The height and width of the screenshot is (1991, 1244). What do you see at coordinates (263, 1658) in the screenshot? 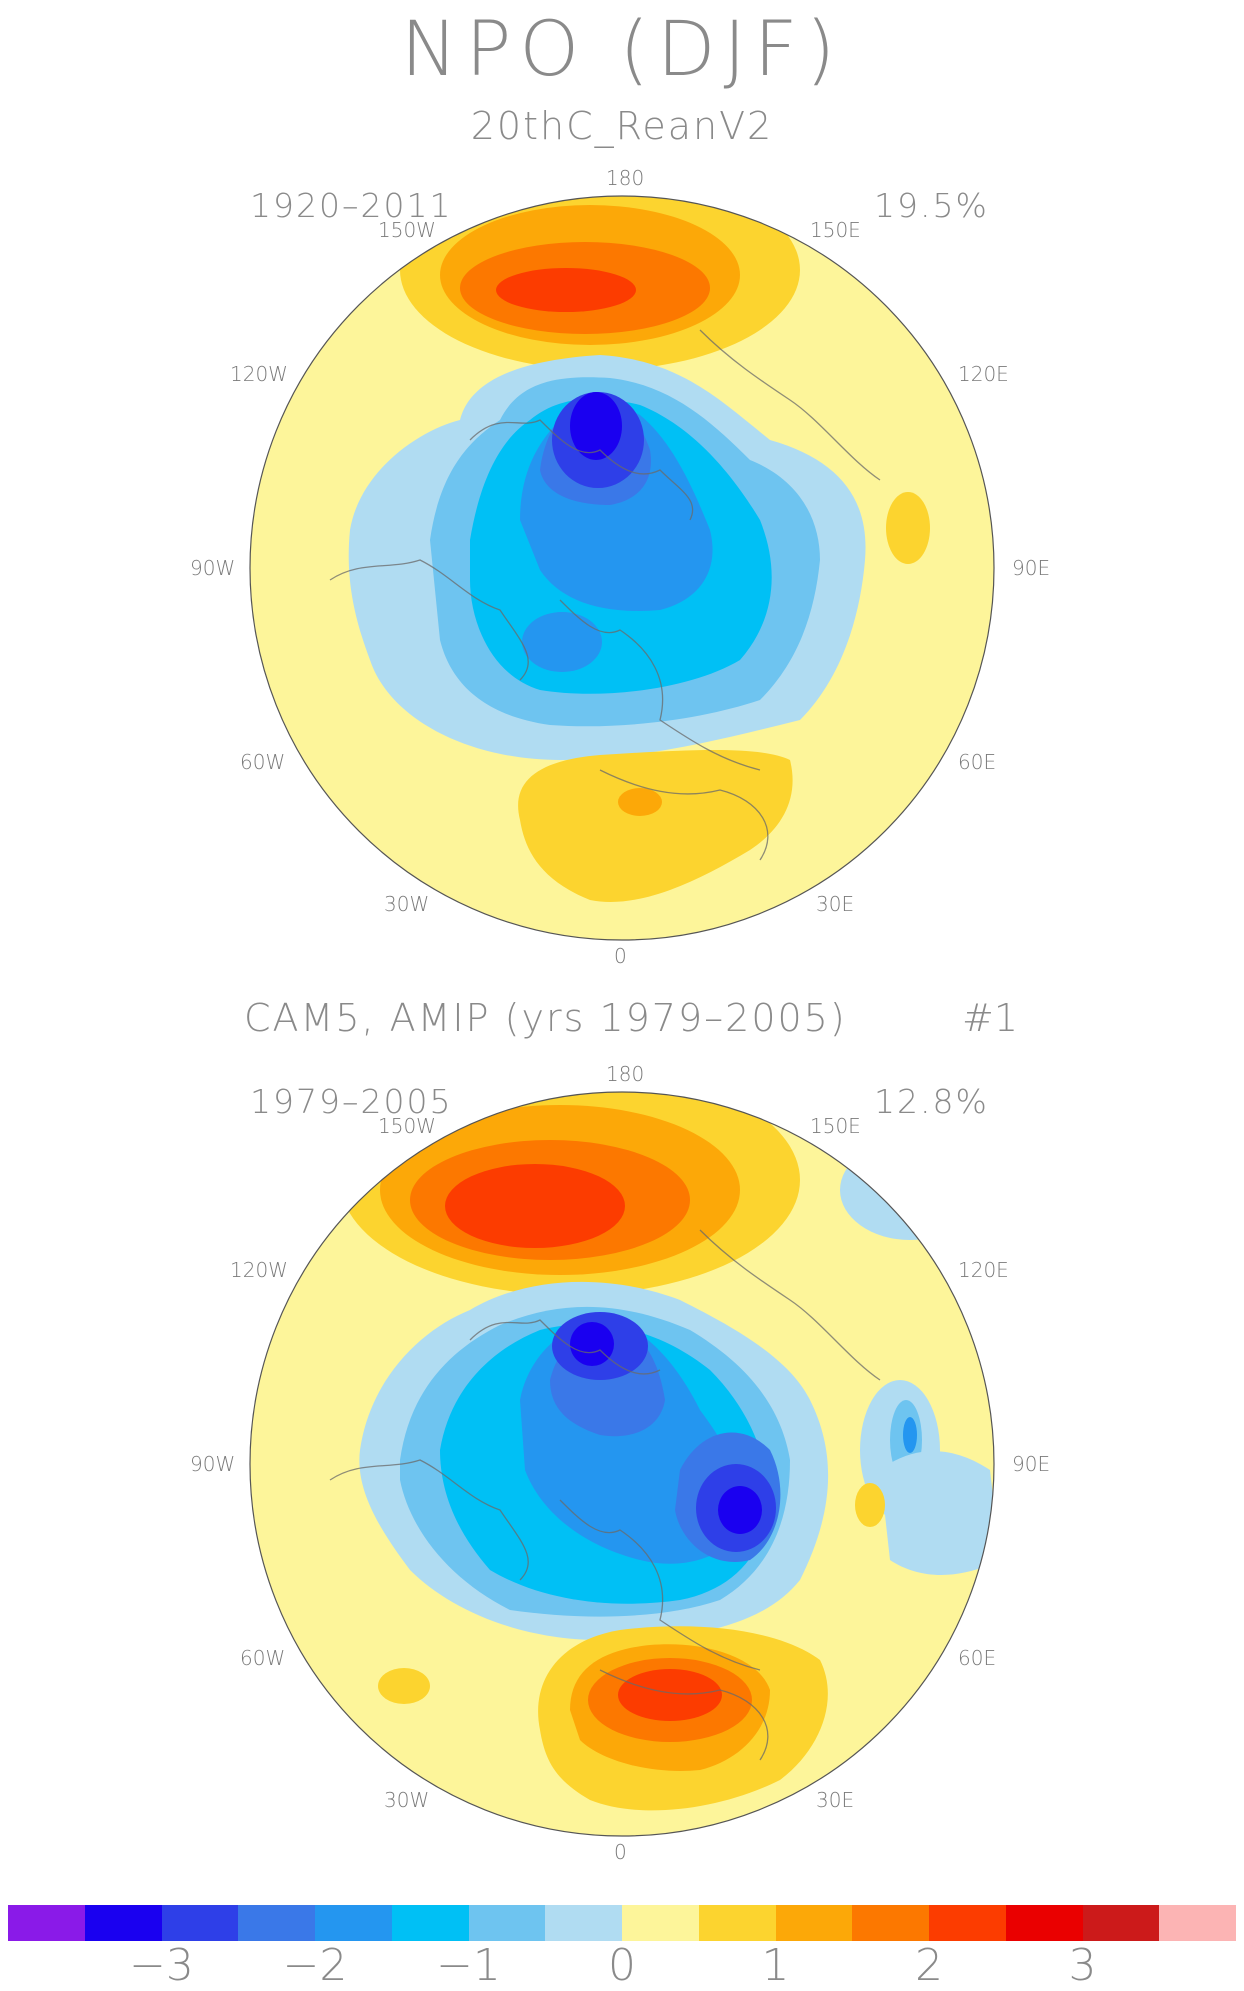
I see `p2-lon-60w: 60W` at bounding box center [263, 1658].